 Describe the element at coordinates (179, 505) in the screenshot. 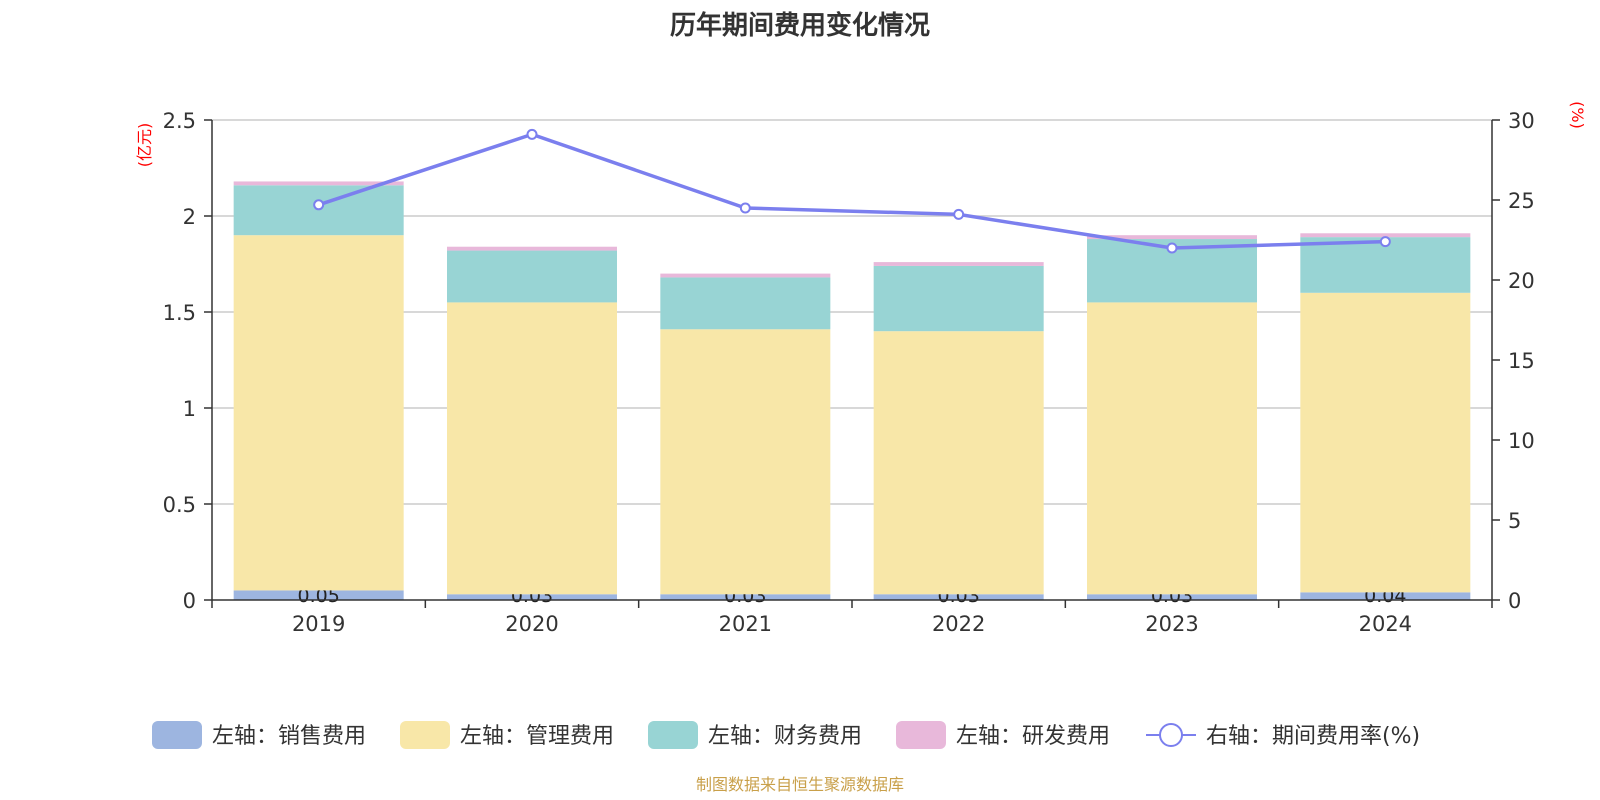

I see `left-axis-tick-label: 0.5` at that location.